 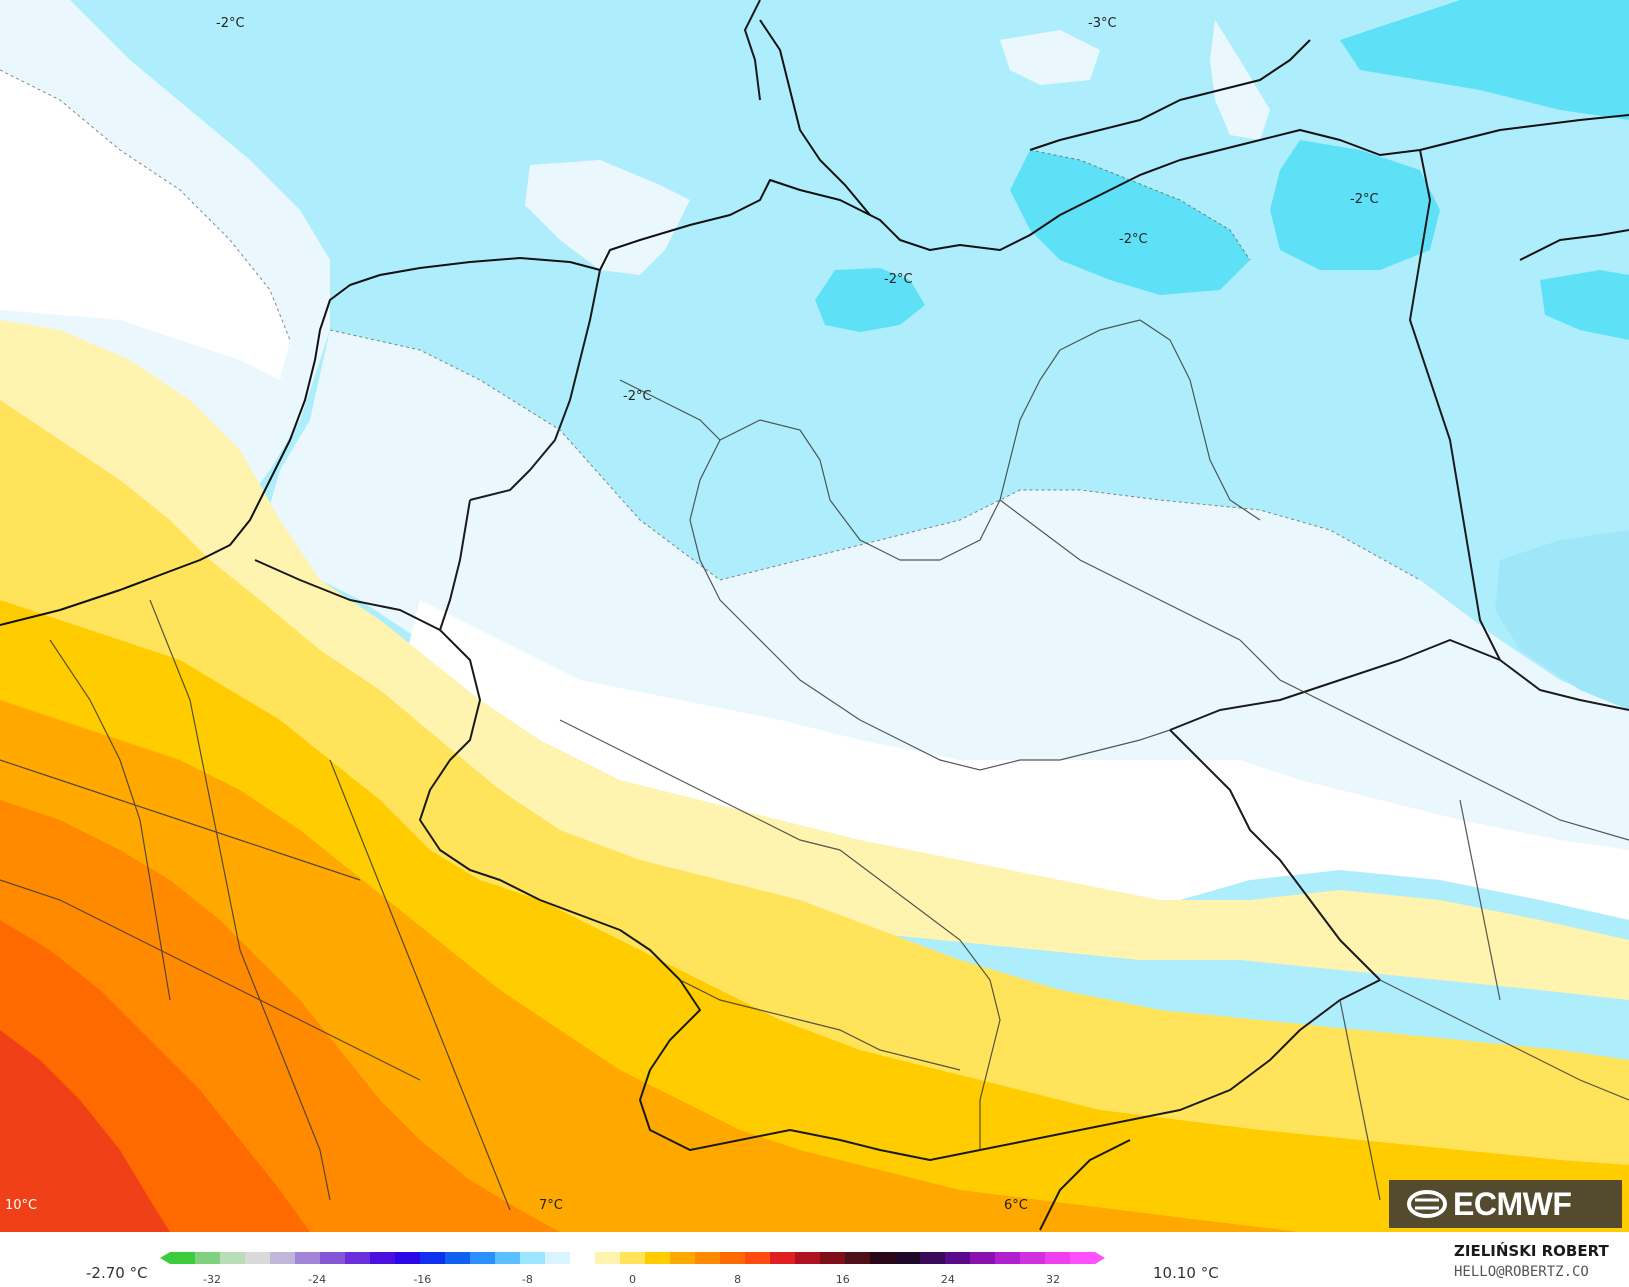 What do you see at coordinates (117, 1273) in the screenshot?
I see `colorbar-min-label: -2.70 °C` at bounding box center [117, 1273].